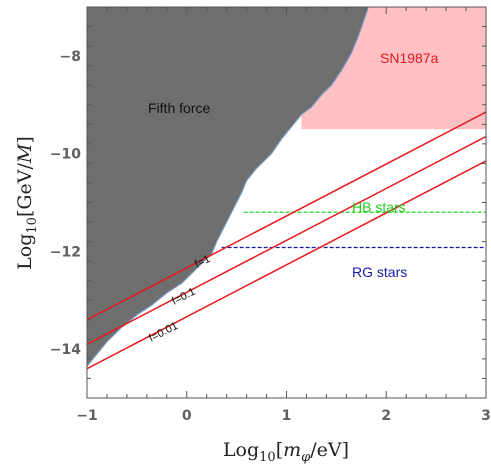 The height and width of the screenshot is (466, 491). I want to click on x-tick-label: 1, so click(287, 416).